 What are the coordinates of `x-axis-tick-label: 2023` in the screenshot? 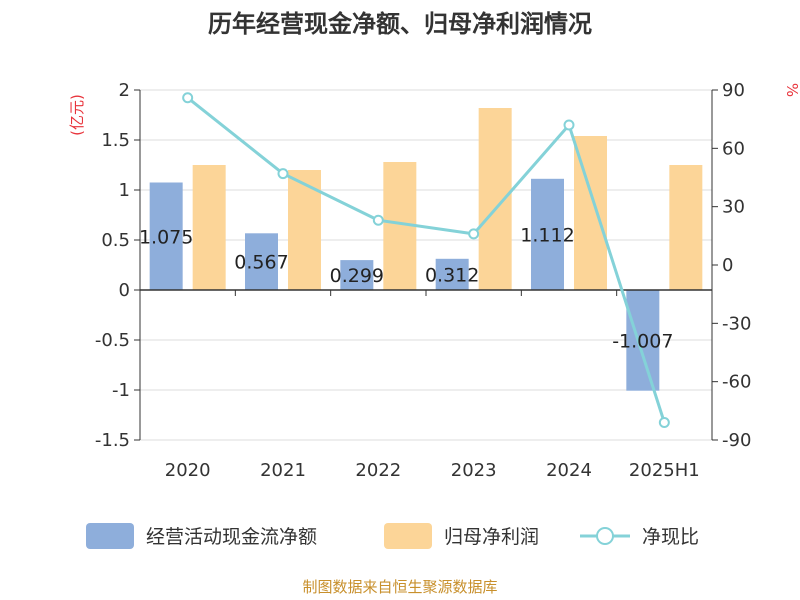 It's located at (474, 470).